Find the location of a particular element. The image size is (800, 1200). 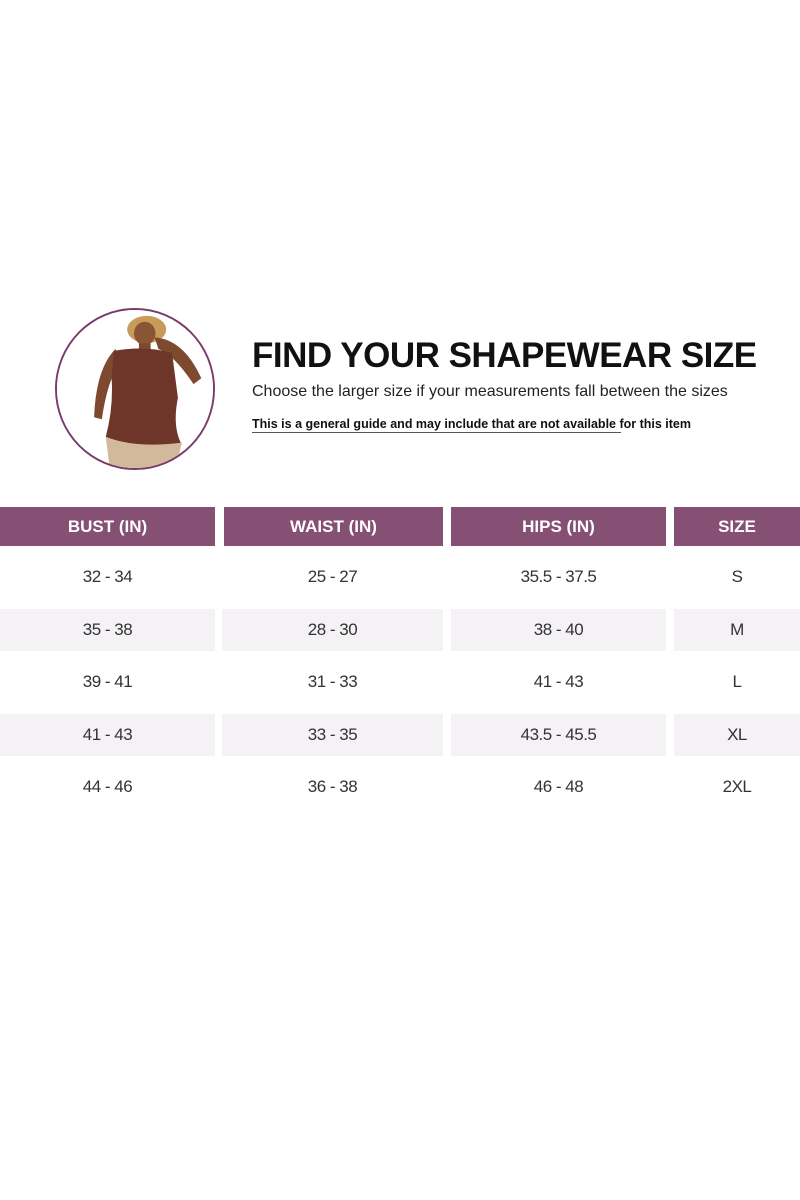

cell-hips: 43.5 - 45.5 is located at coordinates (558, 734).